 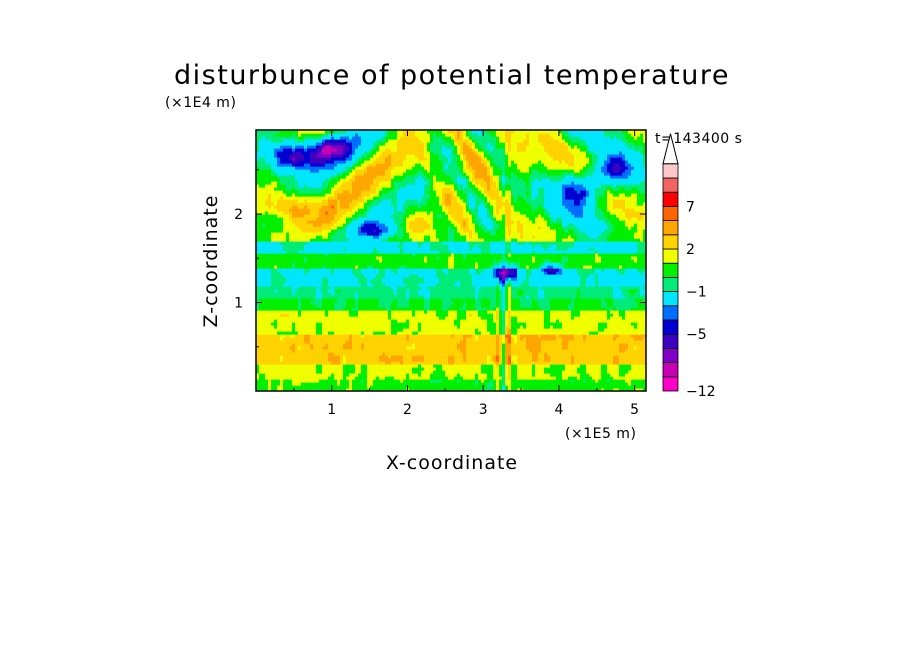 I want to click on y-unit-label: (×1E4 m), so click(x=200, y=103).